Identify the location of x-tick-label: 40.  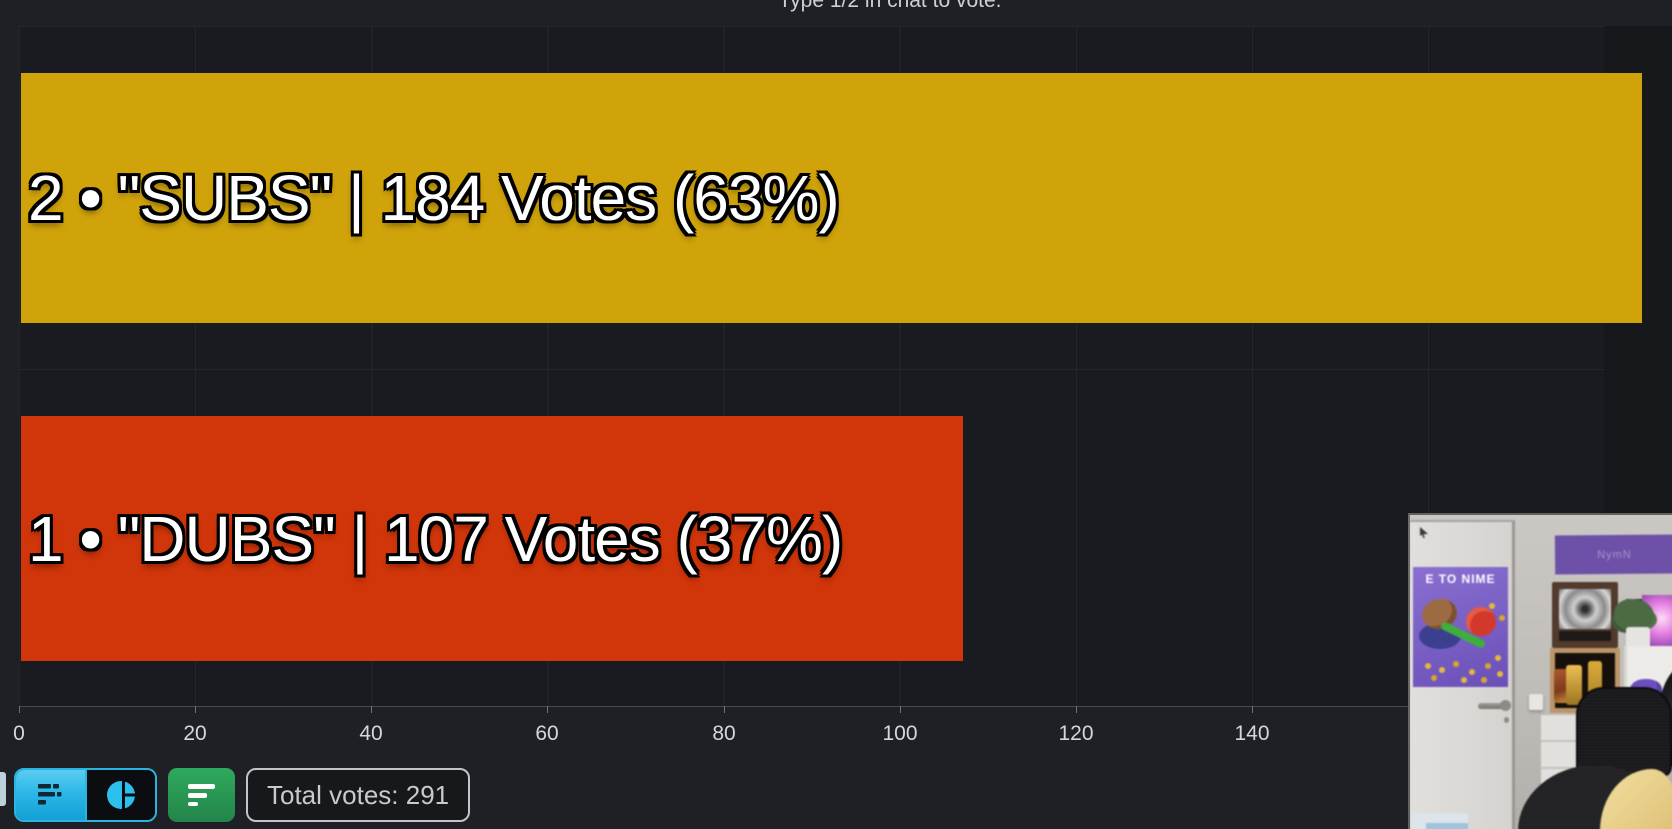
(371, 733).